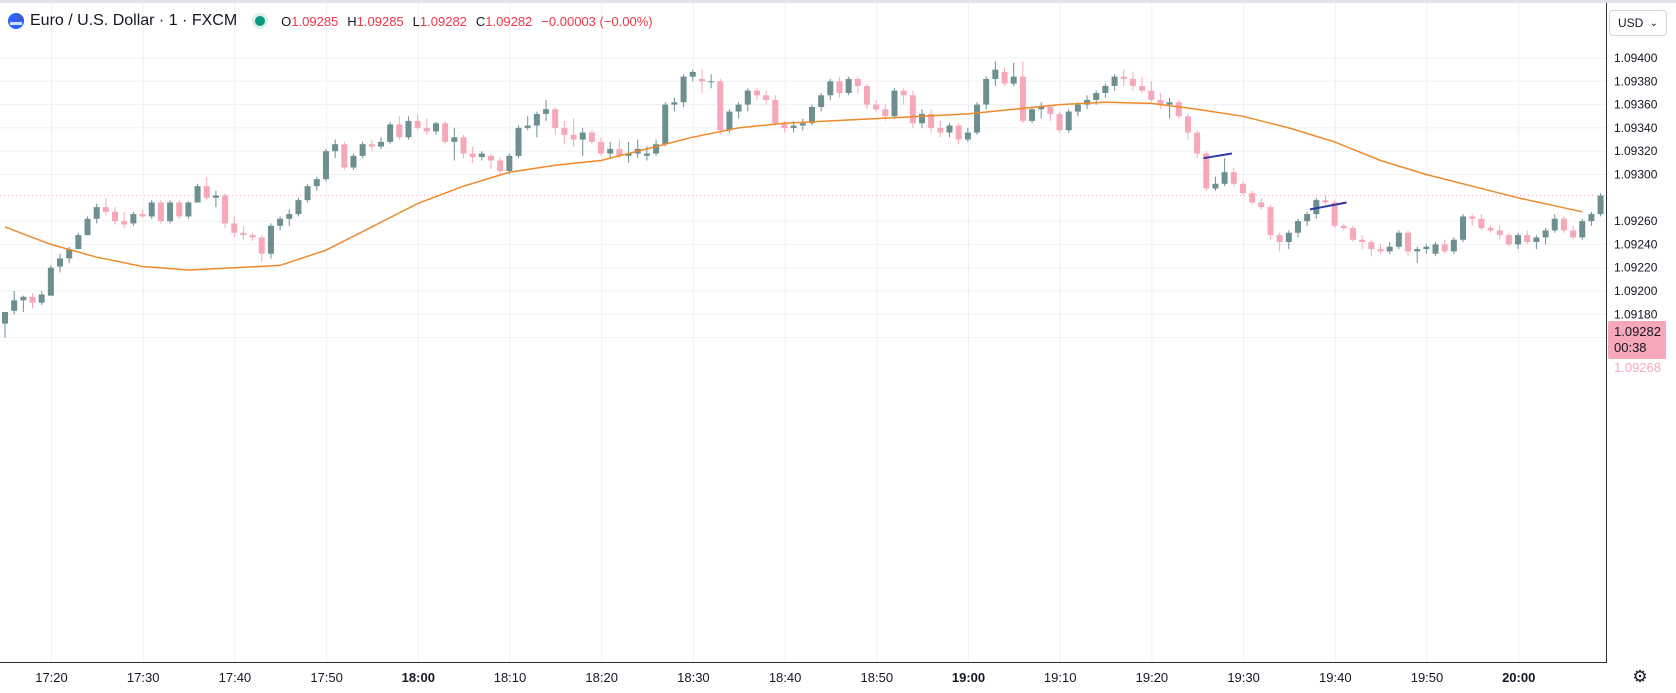 This screenshot has width=1676, height=693. What do you see at coordinates (1328, 206) in the screenshot?
I see `trend-line-drawing` at bounding box center [1328, 206].